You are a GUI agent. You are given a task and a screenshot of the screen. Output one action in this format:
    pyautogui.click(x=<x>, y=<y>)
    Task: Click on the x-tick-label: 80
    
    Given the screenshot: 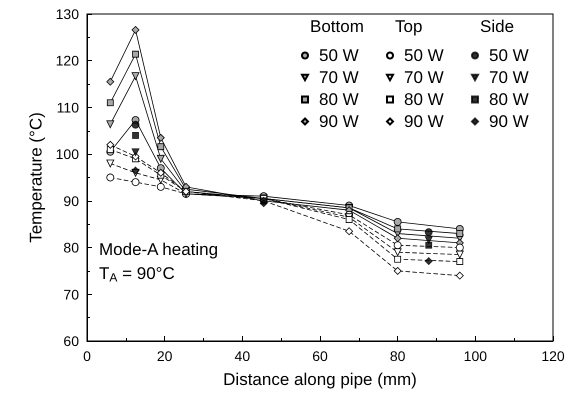 What is the action you would take?
    pyautogui.click(x=398, y=356)
    